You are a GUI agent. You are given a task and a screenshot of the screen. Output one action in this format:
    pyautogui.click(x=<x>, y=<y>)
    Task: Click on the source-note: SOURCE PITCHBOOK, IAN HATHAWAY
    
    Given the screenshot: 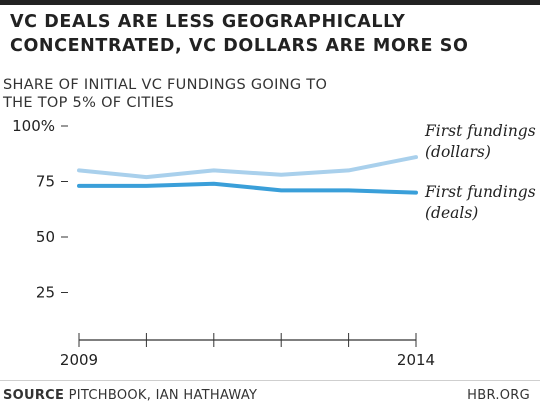 What is the action you would take?
    pyautogui.click(x=130, y=395)
    